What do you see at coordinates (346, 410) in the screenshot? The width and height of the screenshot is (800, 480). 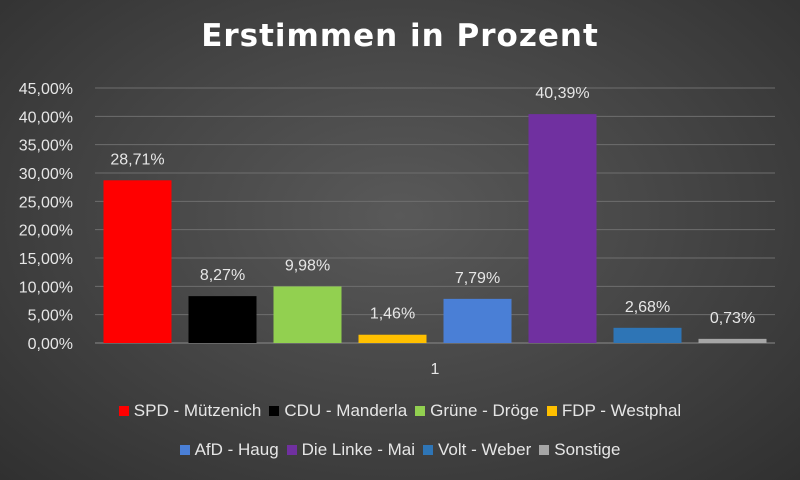 I see `legend-label: CDU - Manderla` at bounding box center [346, 410].